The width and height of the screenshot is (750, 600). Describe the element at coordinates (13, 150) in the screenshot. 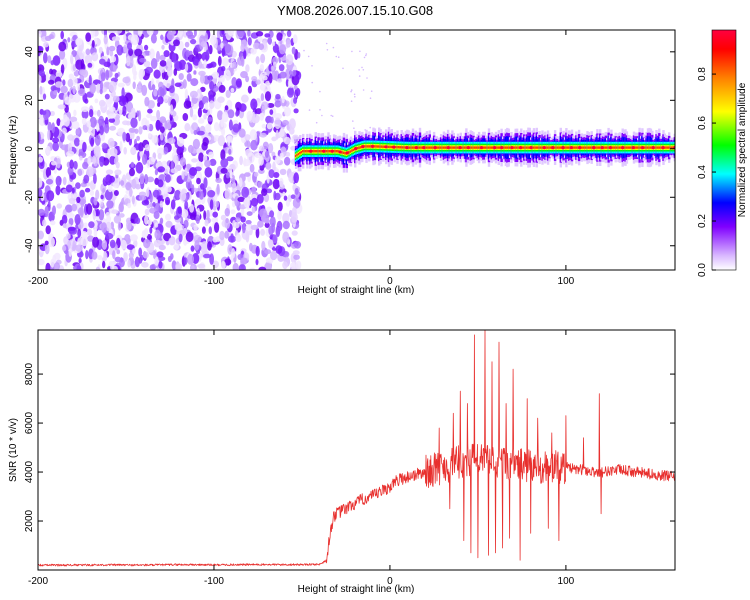

I see `spectrogram-y-label: Frequency (Hz)` at that location.